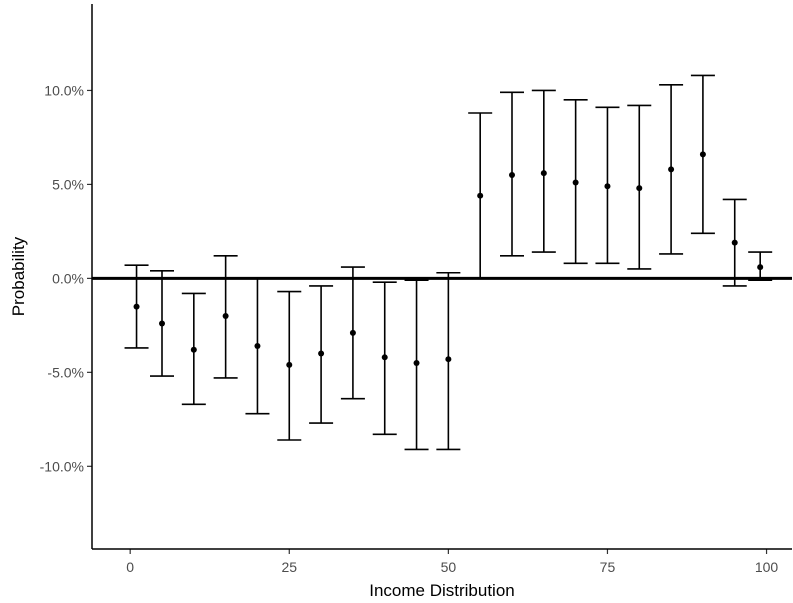  What do you see at coordinates (68, 184) in the screenshot?
I see `y-tick-label: 5.0%` at bounding box center [68, 184].